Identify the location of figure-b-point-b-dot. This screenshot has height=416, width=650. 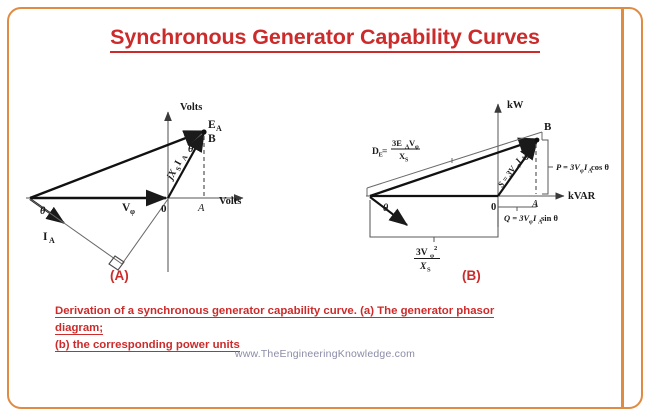
(537, 140).